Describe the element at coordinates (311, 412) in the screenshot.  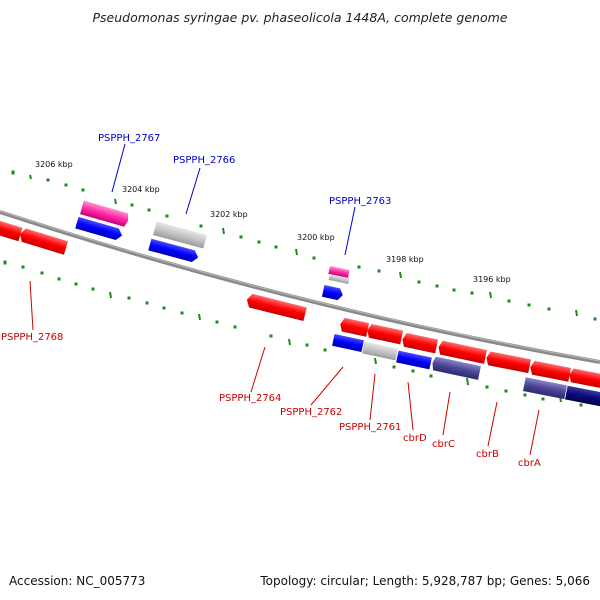
I see `gene-label: PSPPH_2762` at that location.